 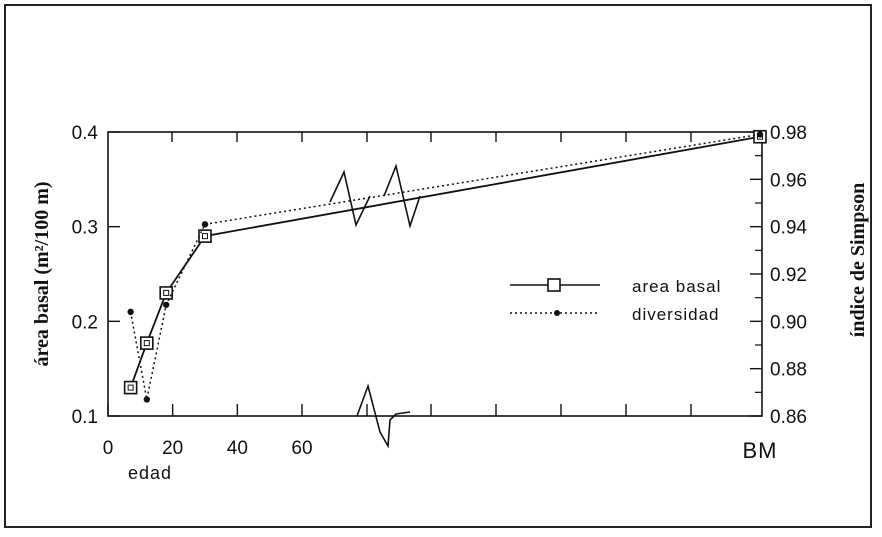 What do you see at coordinates (42, 273) in the screenshot?
I see `y-axis-left-label: área basal (m²/100 m)` at bounding box center [42, 273].